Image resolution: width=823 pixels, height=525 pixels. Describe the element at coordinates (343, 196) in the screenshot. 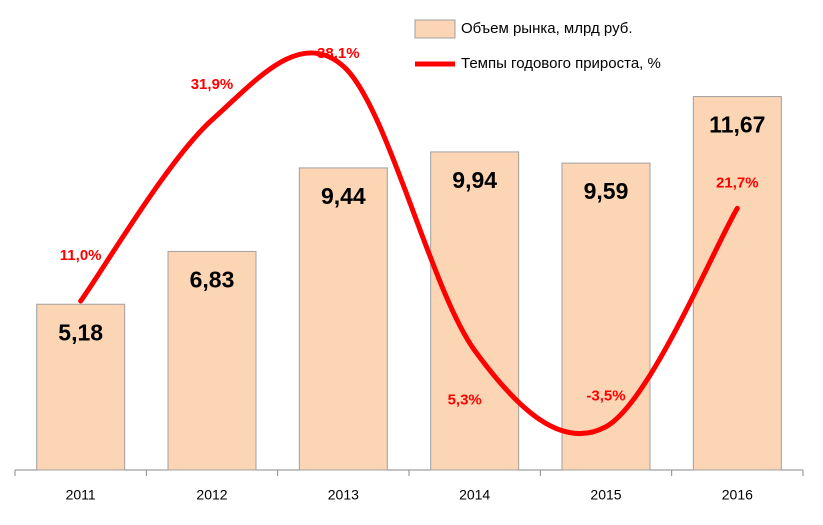

I see `bar-value-label: 9,44` at that location.